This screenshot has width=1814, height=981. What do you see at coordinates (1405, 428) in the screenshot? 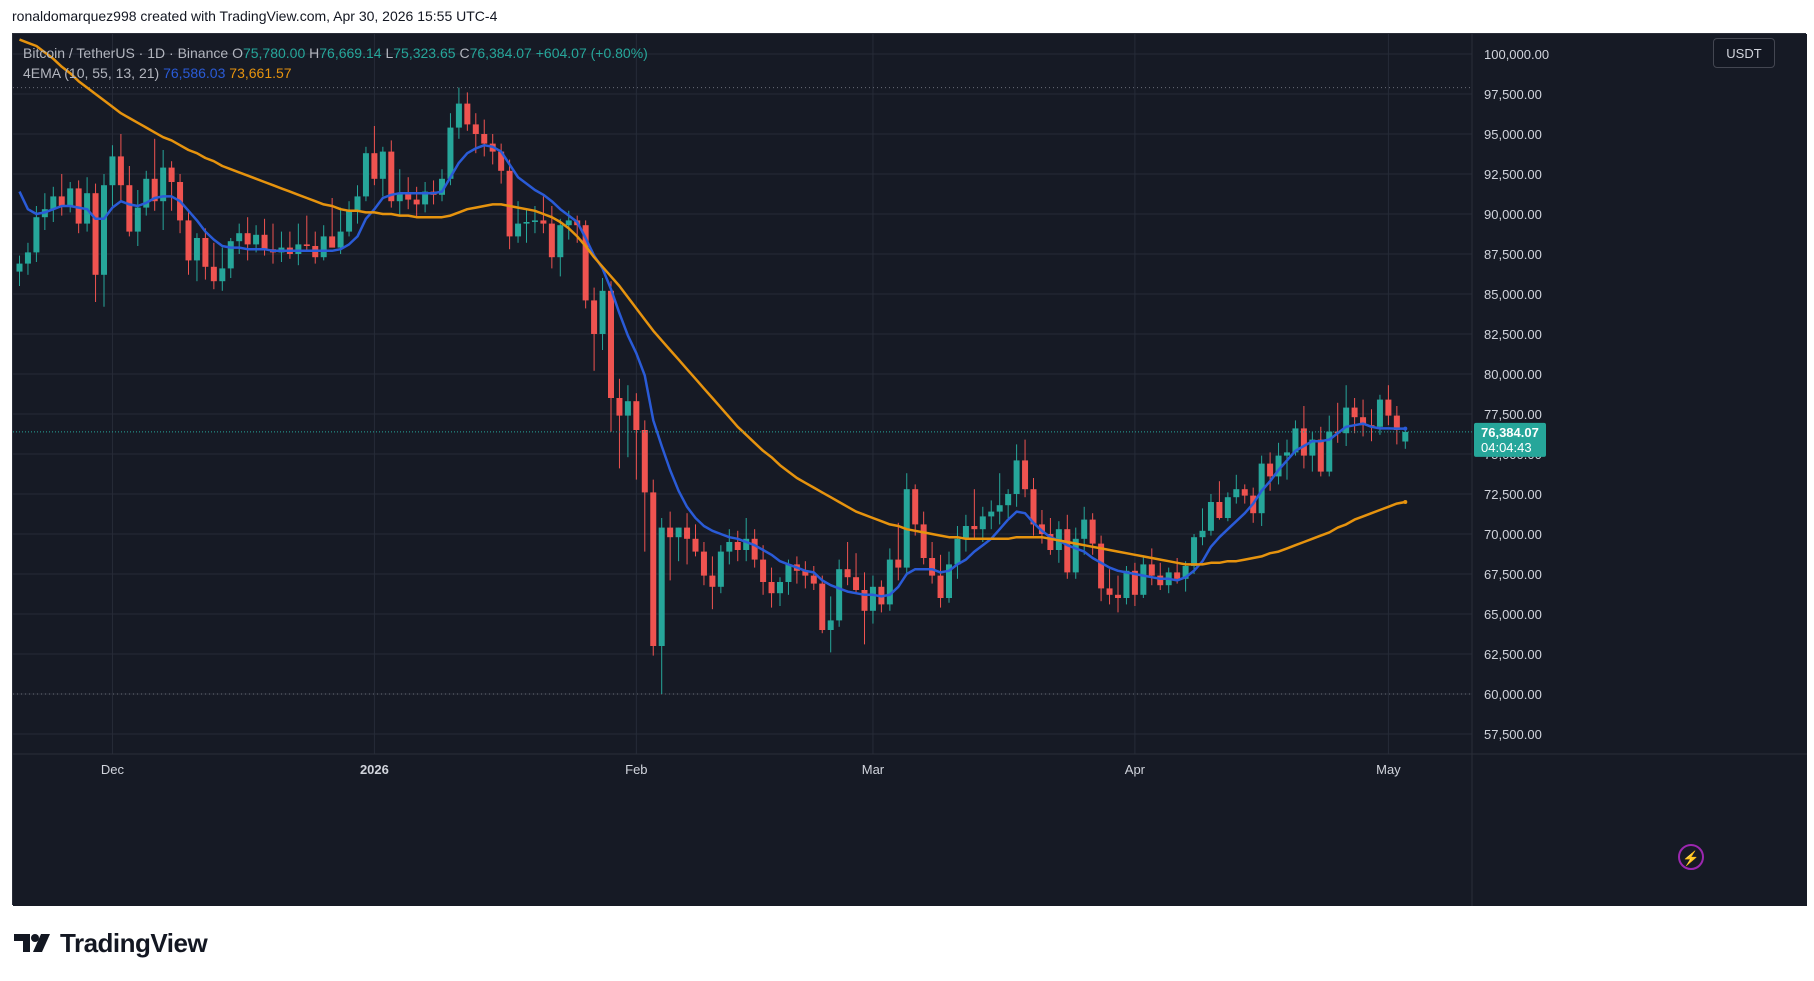
I see `ema-fast-endpoint` at bounding box center [1405, 428].